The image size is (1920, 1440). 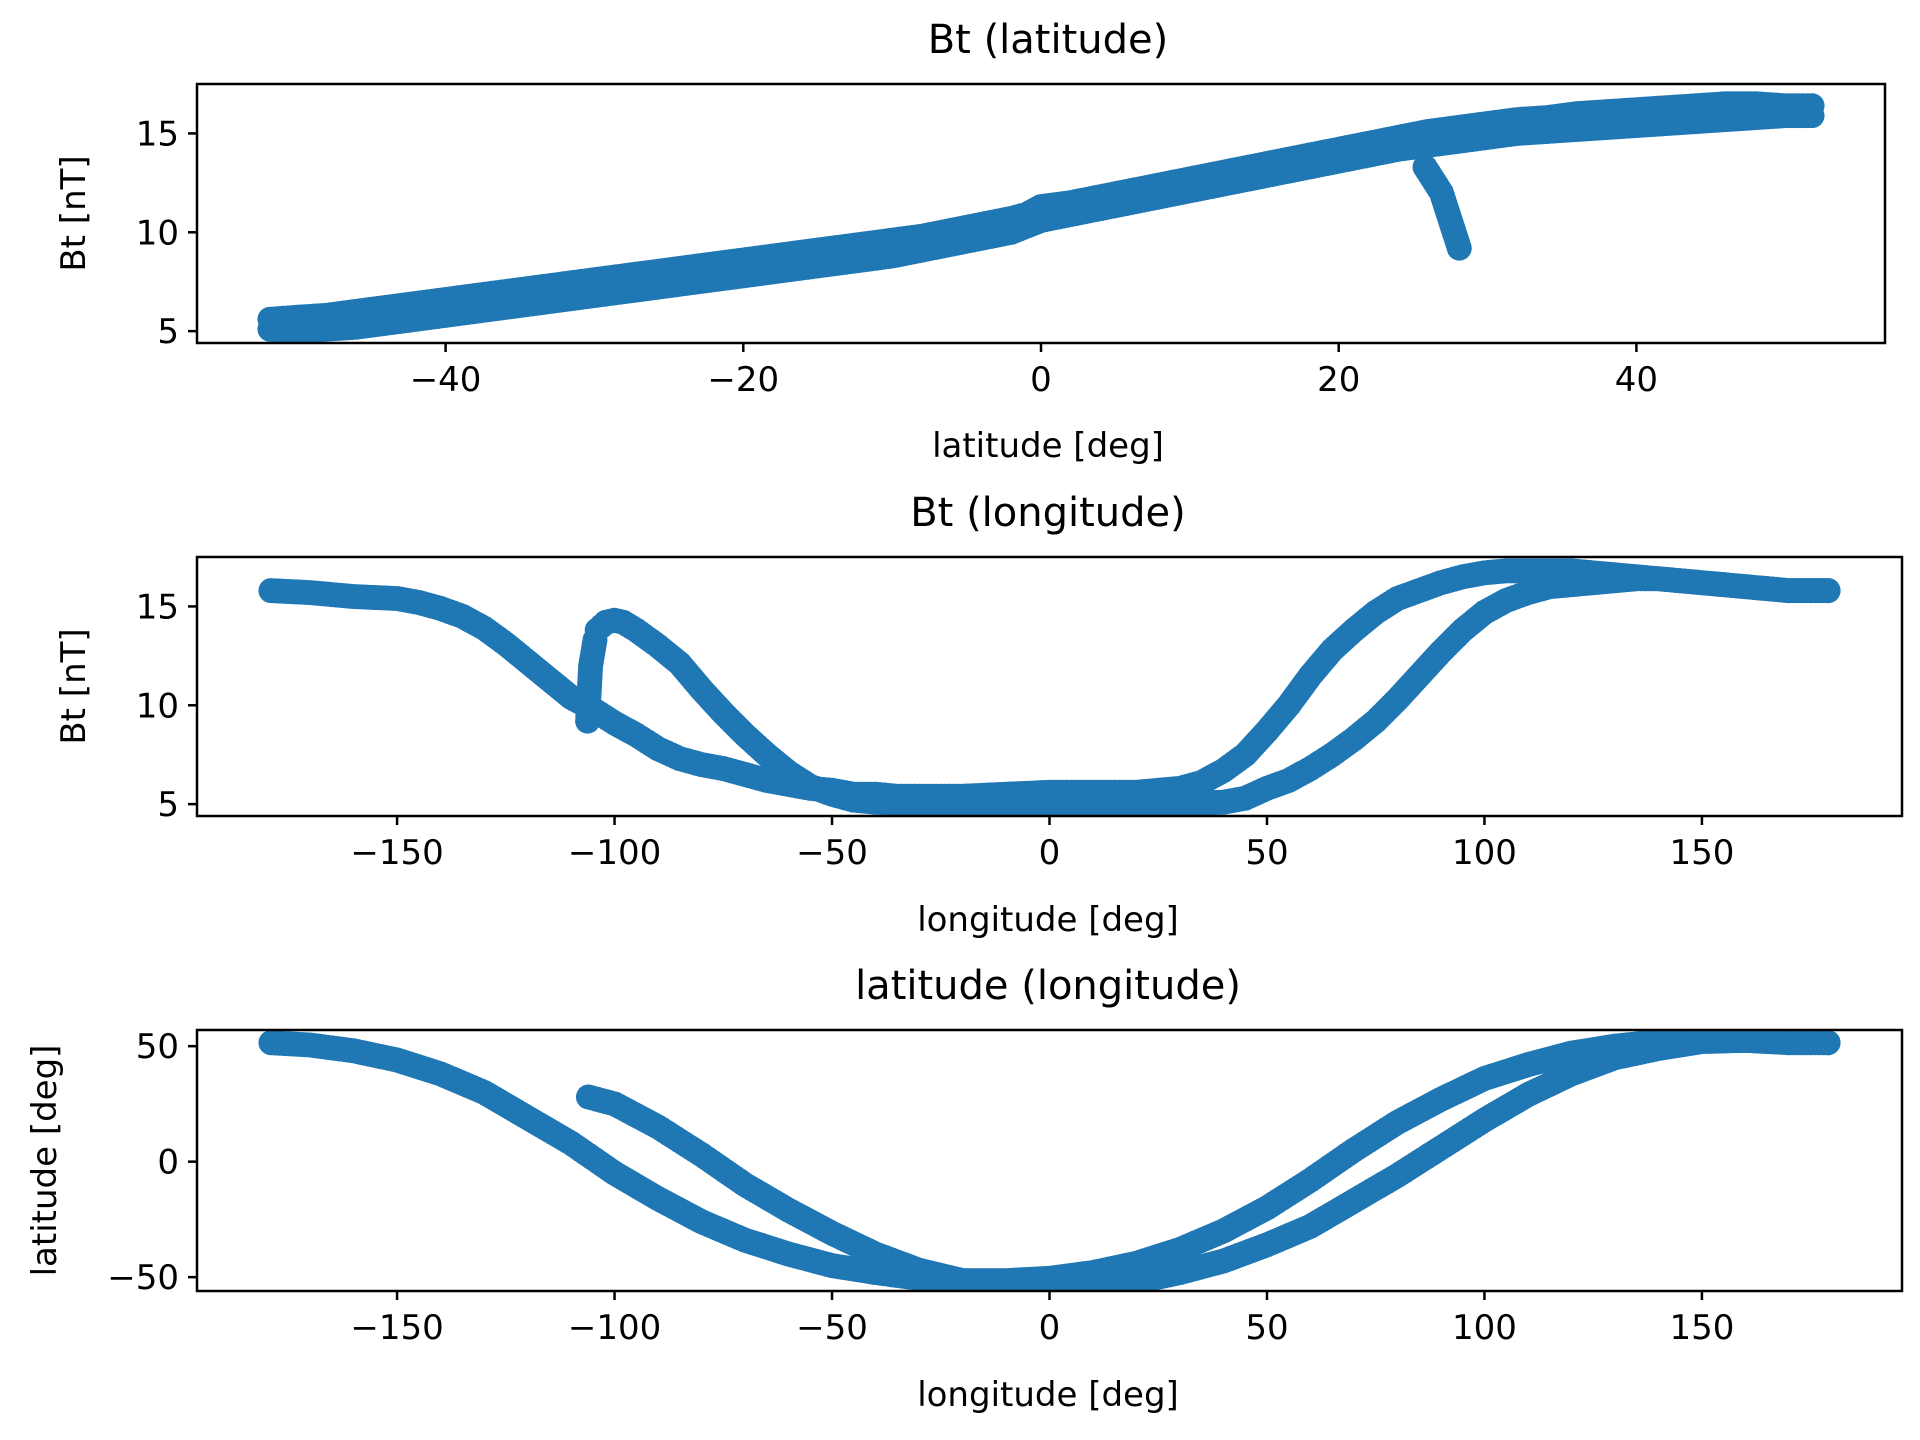 What do you see at coordinates (743, 380) in the screenshot?
I see `x-tick-label: −20` at bounding box center [743, 380].